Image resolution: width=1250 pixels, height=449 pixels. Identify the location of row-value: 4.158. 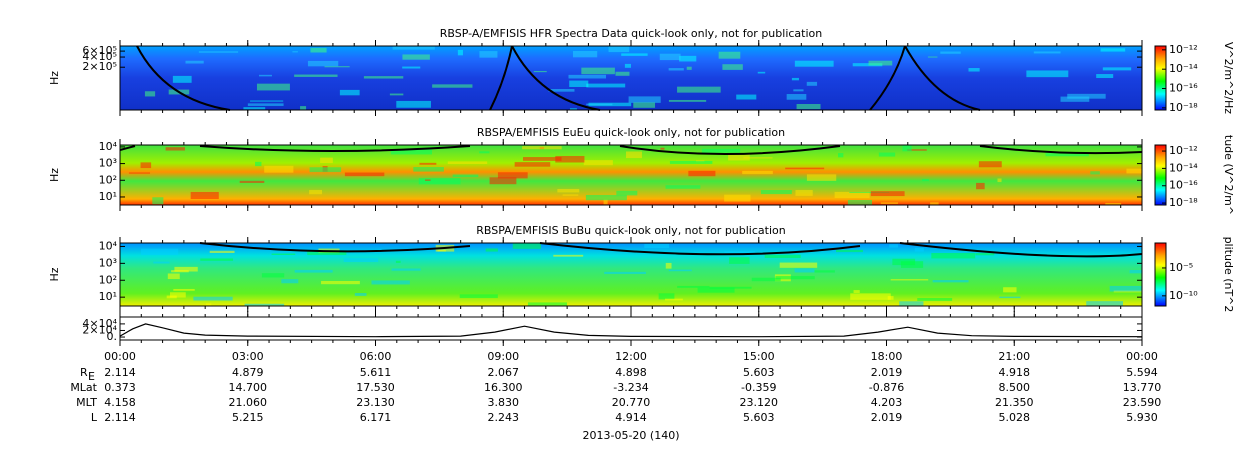
(120, 402).